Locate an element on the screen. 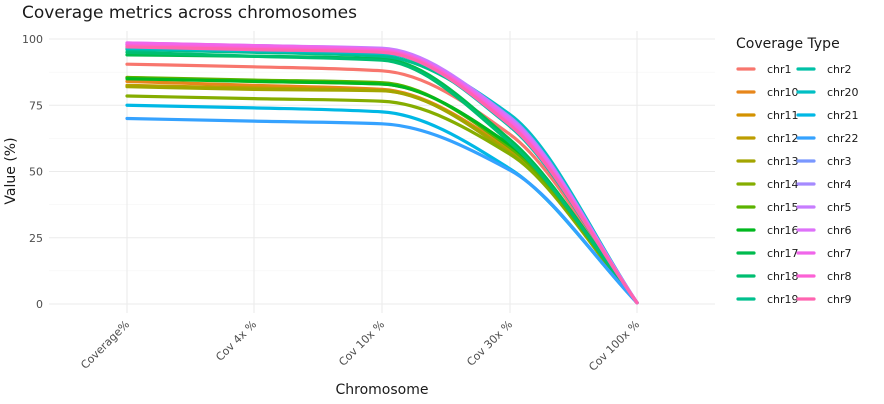  legend-label-chr13: chr13 is located at coordinates (783, 161).